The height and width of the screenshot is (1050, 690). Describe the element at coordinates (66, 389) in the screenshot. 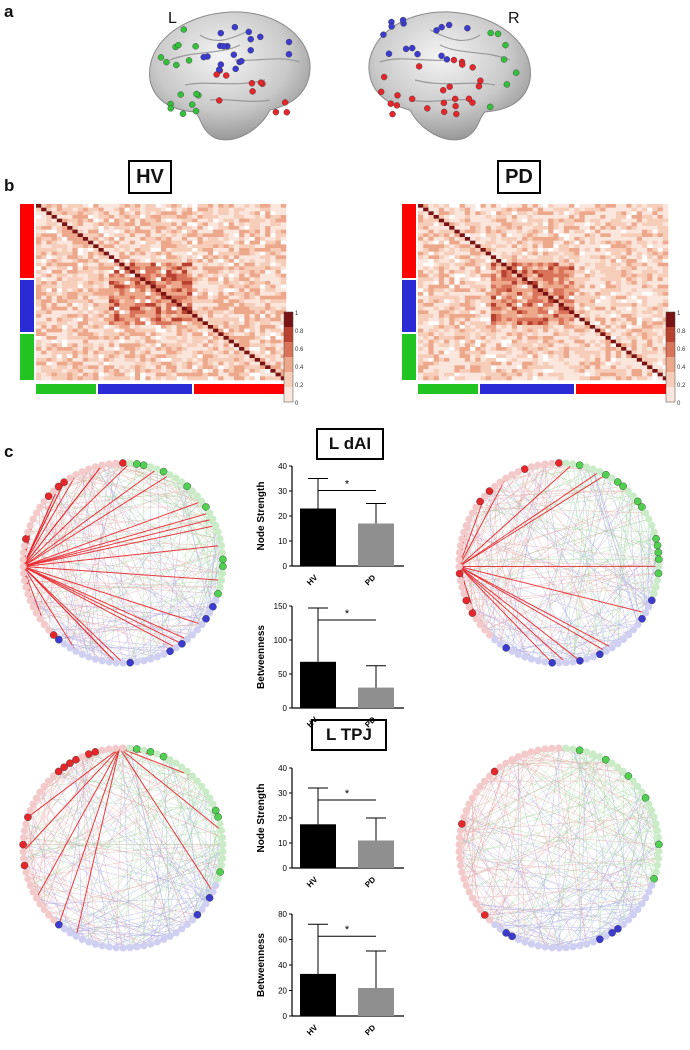

I see `matrix-xaxis-green-network` at that location.